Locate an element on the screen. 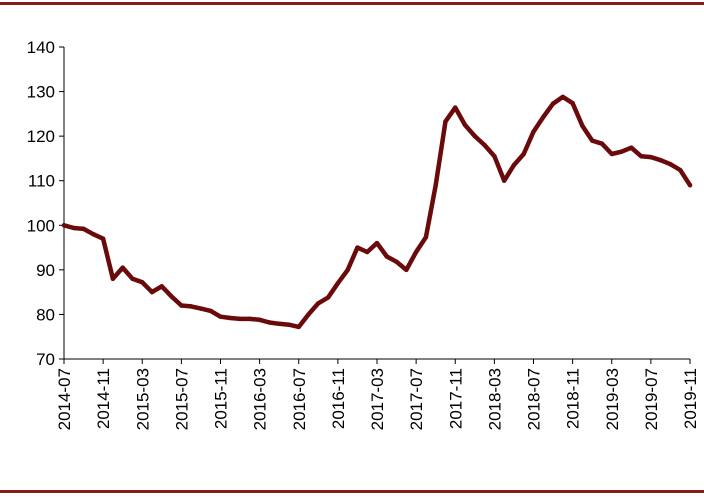 The height and width of the screenshot is (497, 704). x-tick-label: 2019-03 is located at coordinates (612, 399).